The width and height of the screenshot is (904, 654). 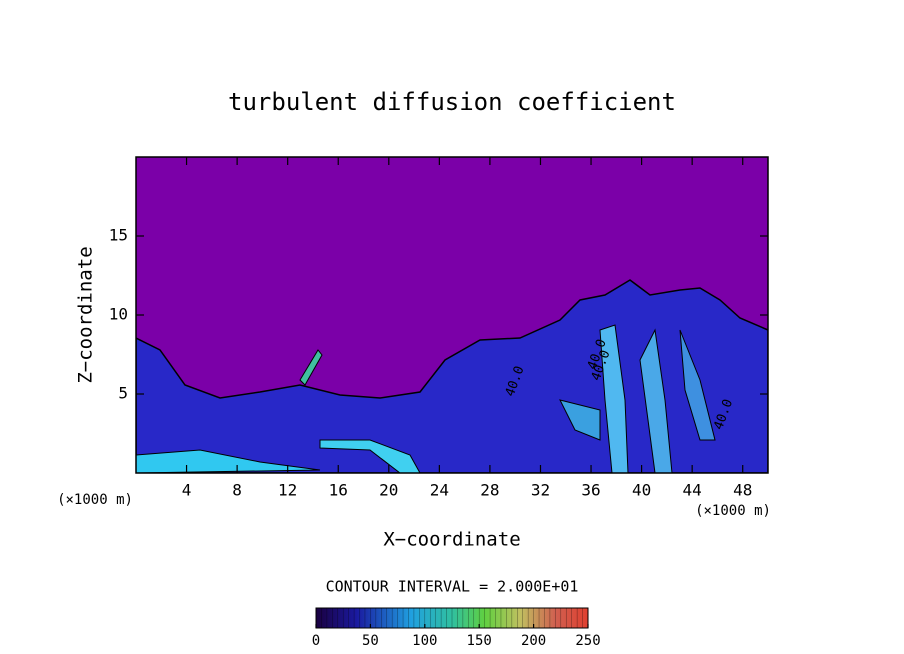 I want to click on x-tick-label: 36, so click(x=590, y=490).